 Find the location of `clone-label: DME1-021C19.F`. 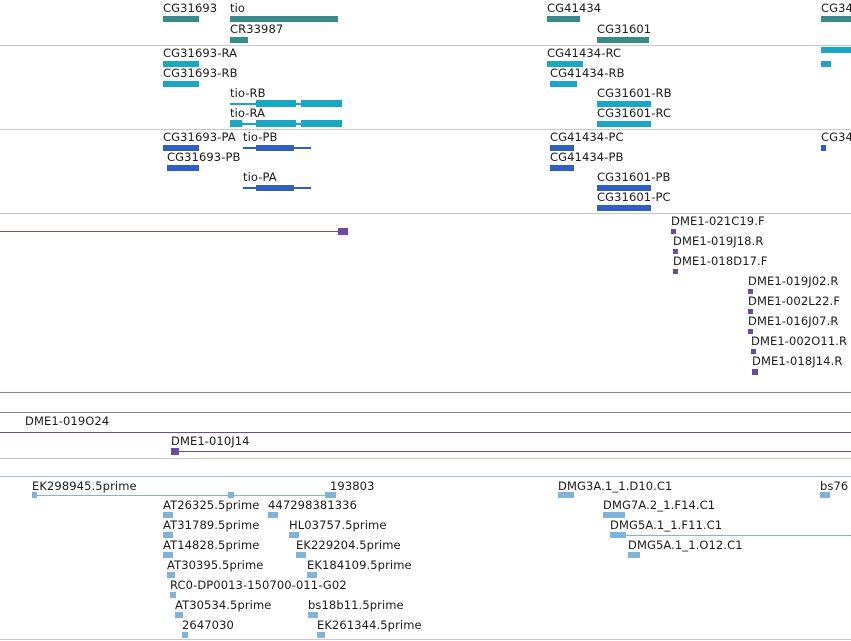

clone-label: DME1-021C19.F is located at coordinates (718, 221).